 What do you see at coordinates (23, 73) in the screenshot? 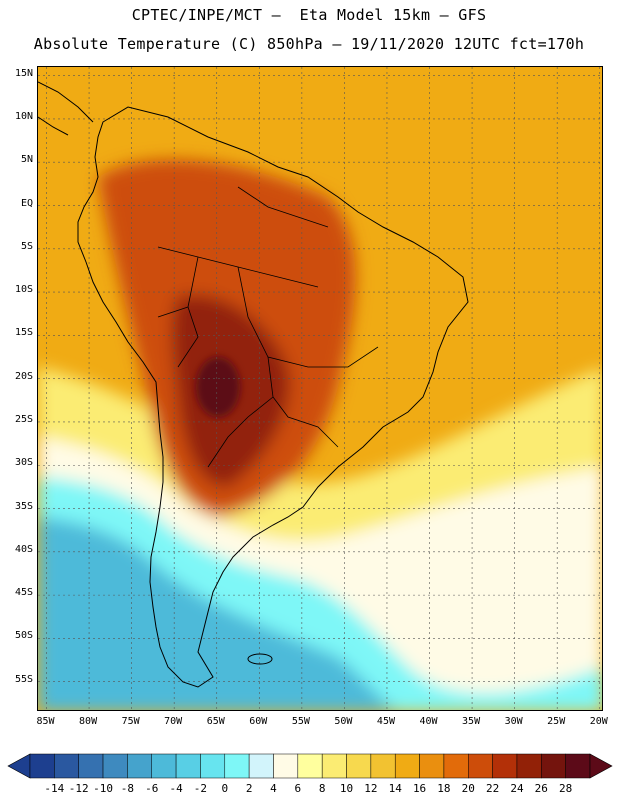
I see `lat-tick-label: 15N` at bounding box center [23, 73].